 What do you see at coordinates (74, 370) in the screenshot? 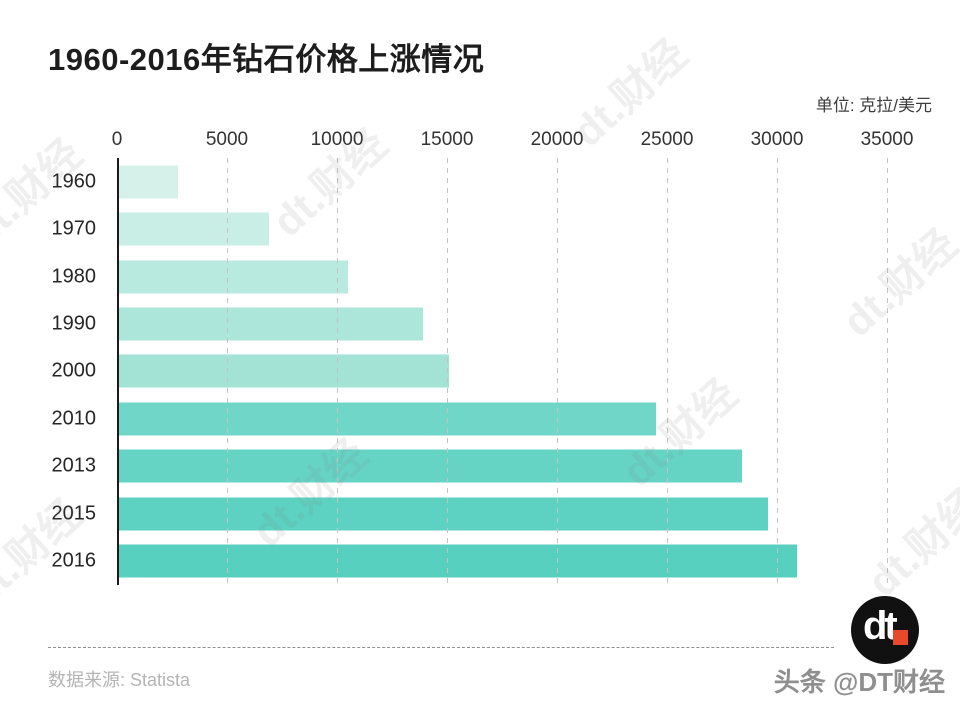
I see `y-category-label: 2000` at bounding box center [74, 370].